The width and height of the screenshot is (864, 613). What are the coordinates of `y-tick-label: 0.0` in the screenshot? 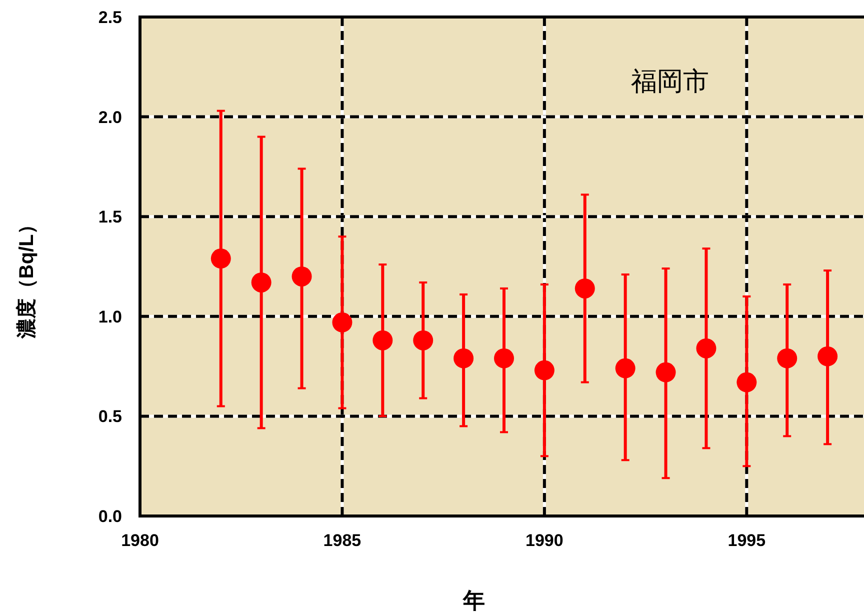 It's located at (110, 516).